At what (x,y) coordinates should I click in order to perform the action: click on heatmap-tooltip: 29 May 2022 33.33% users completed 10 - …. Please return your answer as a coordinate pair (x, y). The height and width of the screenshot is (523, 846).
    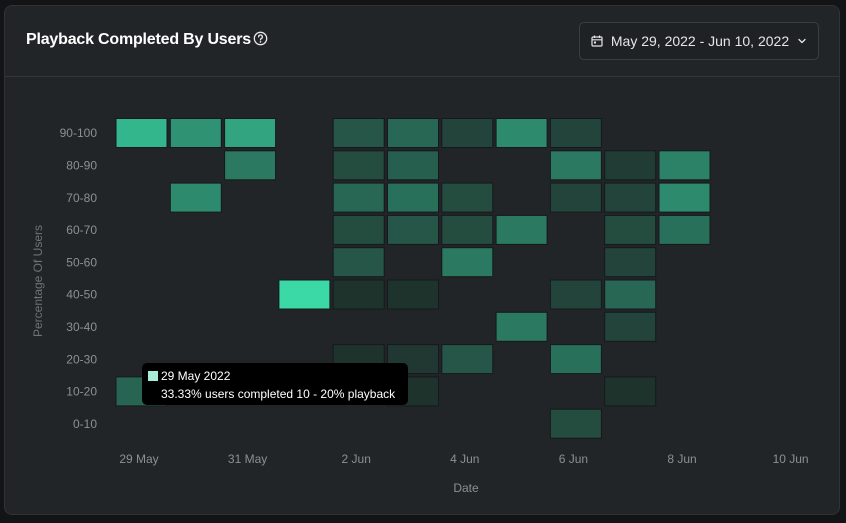
    Looking at the image, I should click on (275, 384).